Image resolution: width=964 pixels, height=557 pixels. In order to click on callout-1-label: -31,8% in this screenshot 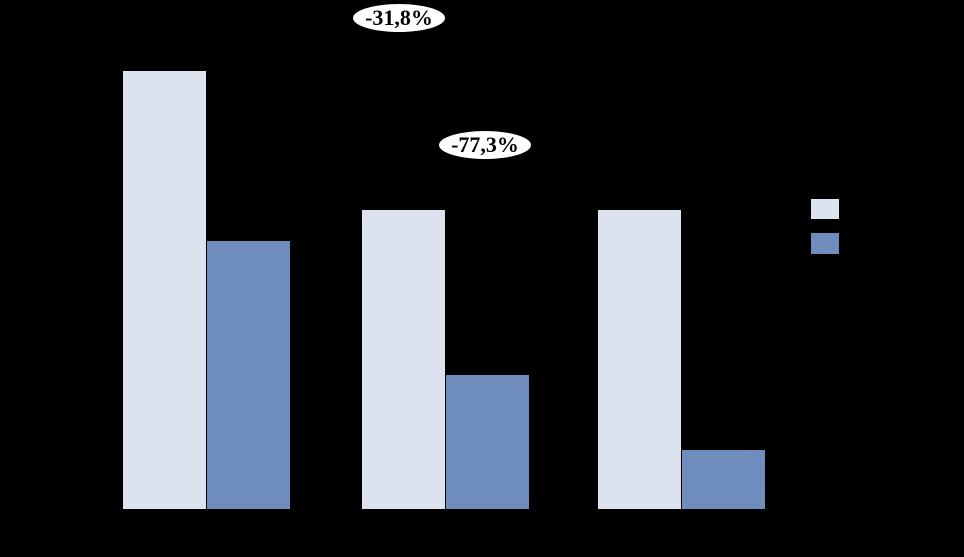, I will do `click(399, 17)`.